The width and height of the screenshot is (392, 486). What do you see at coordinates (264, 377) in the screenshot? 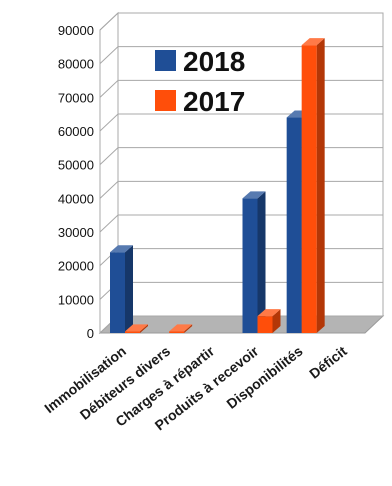
I see `x-category-label: Disponibilités` at bounding box center [264, 377].